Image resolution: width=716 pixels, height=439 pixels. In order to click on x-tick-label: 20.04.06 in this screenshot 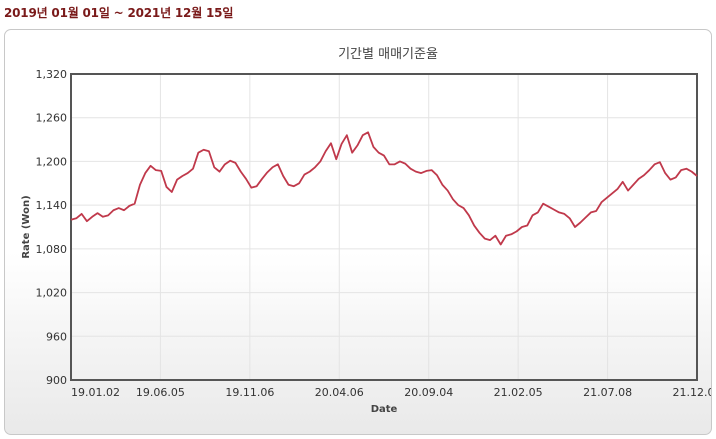, I will do `click(339, 392)`.